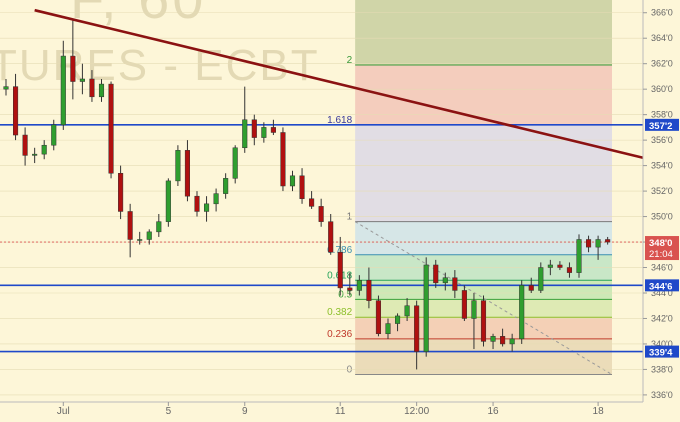 This screenshot has width=680, height=422. What do you see at coordinates (350, 370) in the screenshot?
I see `fib-level-label: 0` at bounding box center [350, 370].